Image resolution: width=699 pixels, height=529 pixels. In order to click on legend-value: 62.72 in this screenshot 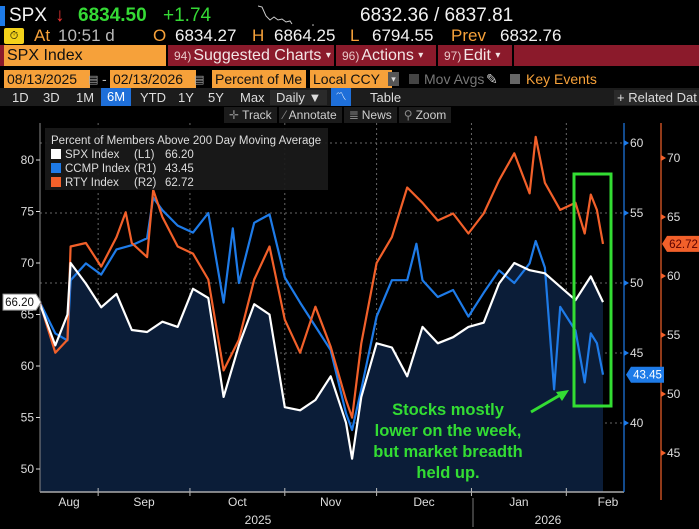, I will do `click(179, 183)`.